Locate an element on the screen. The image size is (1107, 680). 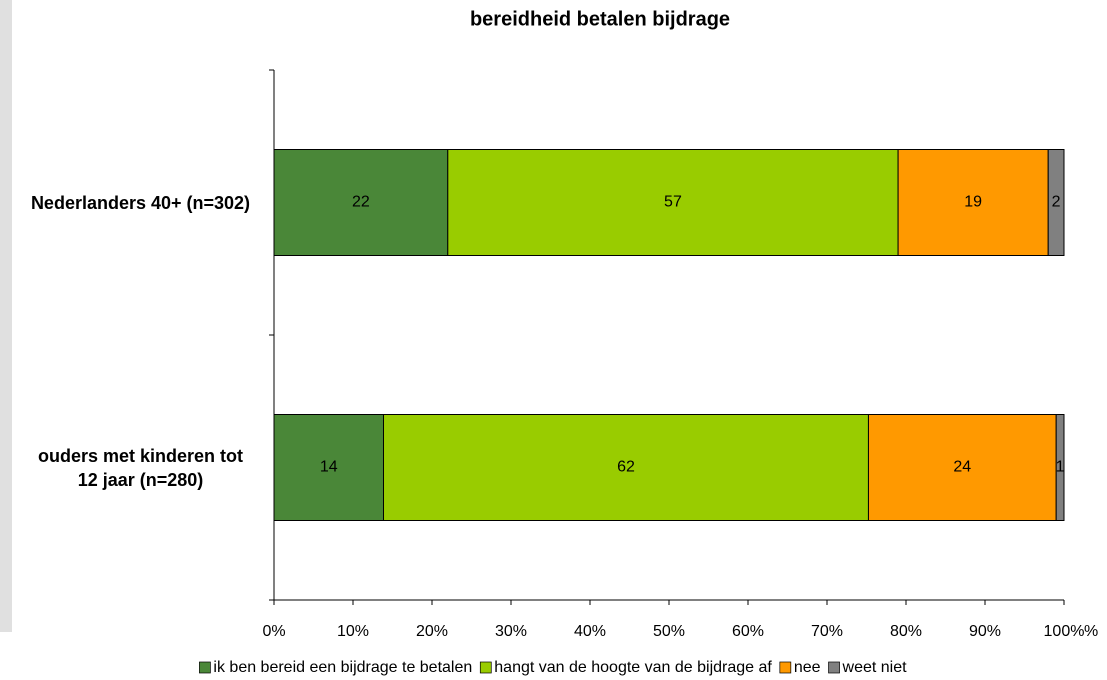
category-text: ouders met kinderen tot 12 jaar (n=280) is located at coordinates (140, 467).